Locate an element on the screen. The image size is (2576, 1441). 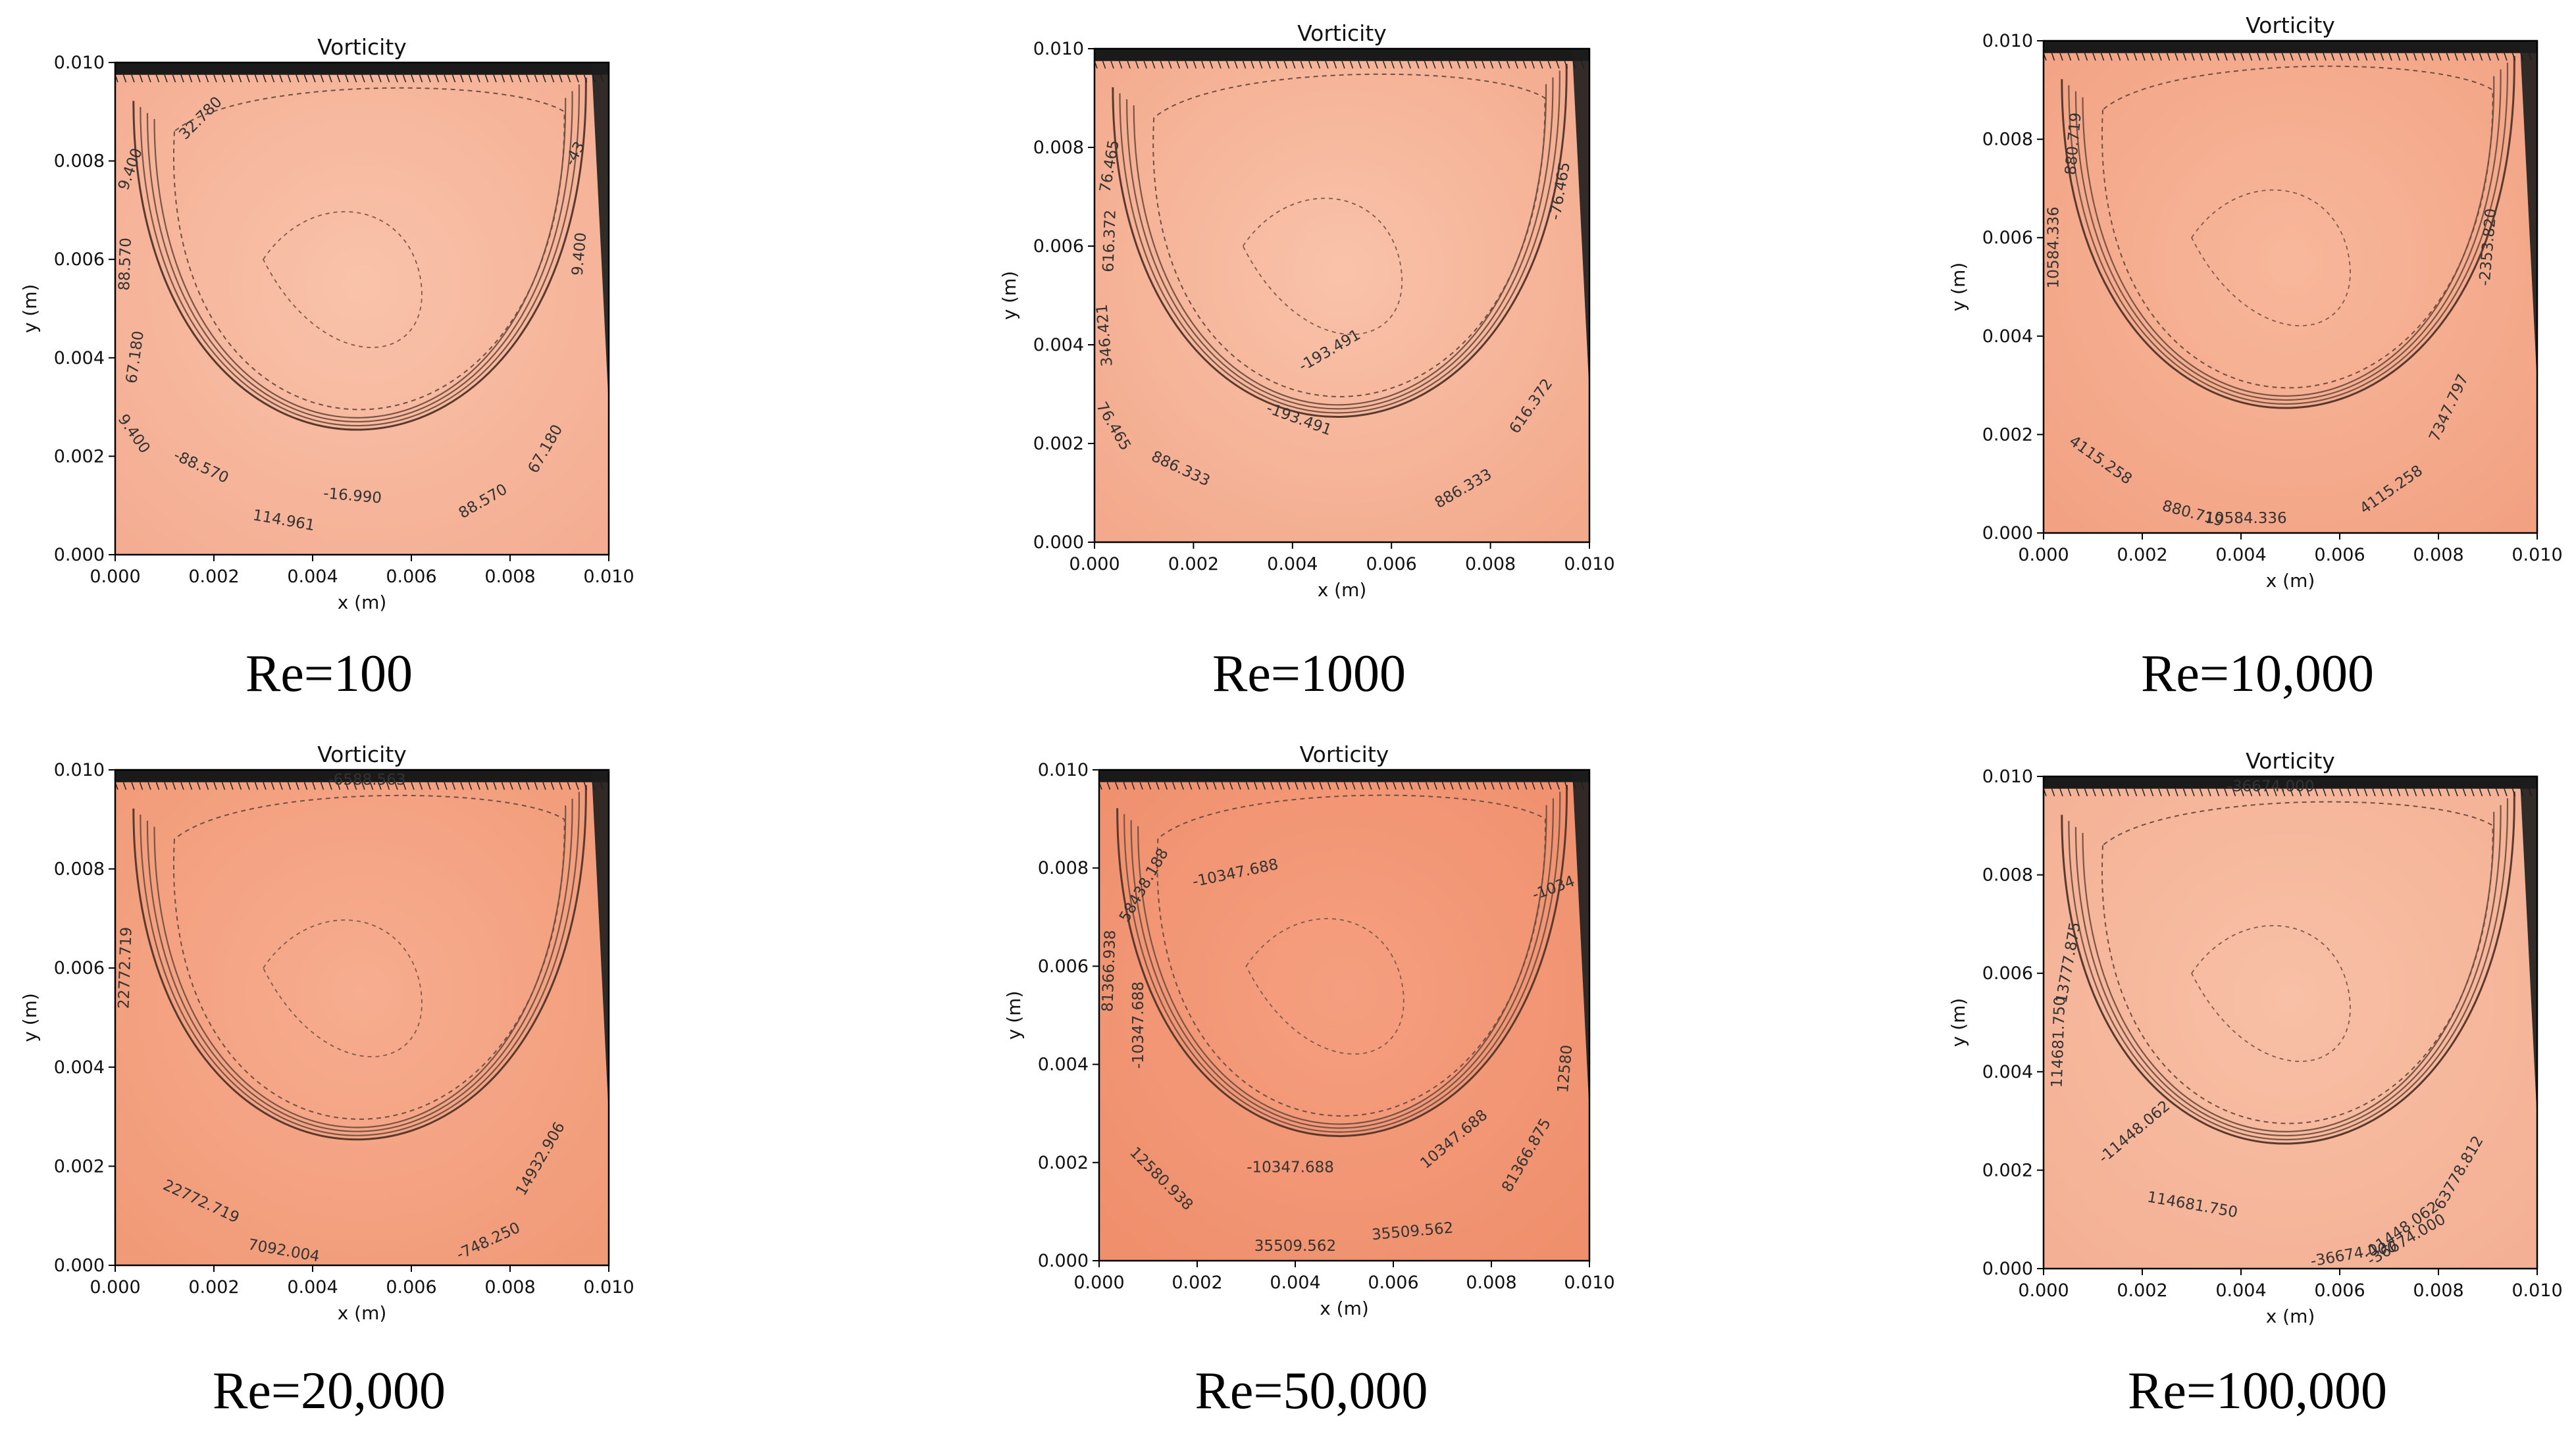
contour-label: 114681.750 is located at coordinates (2059, 1042).